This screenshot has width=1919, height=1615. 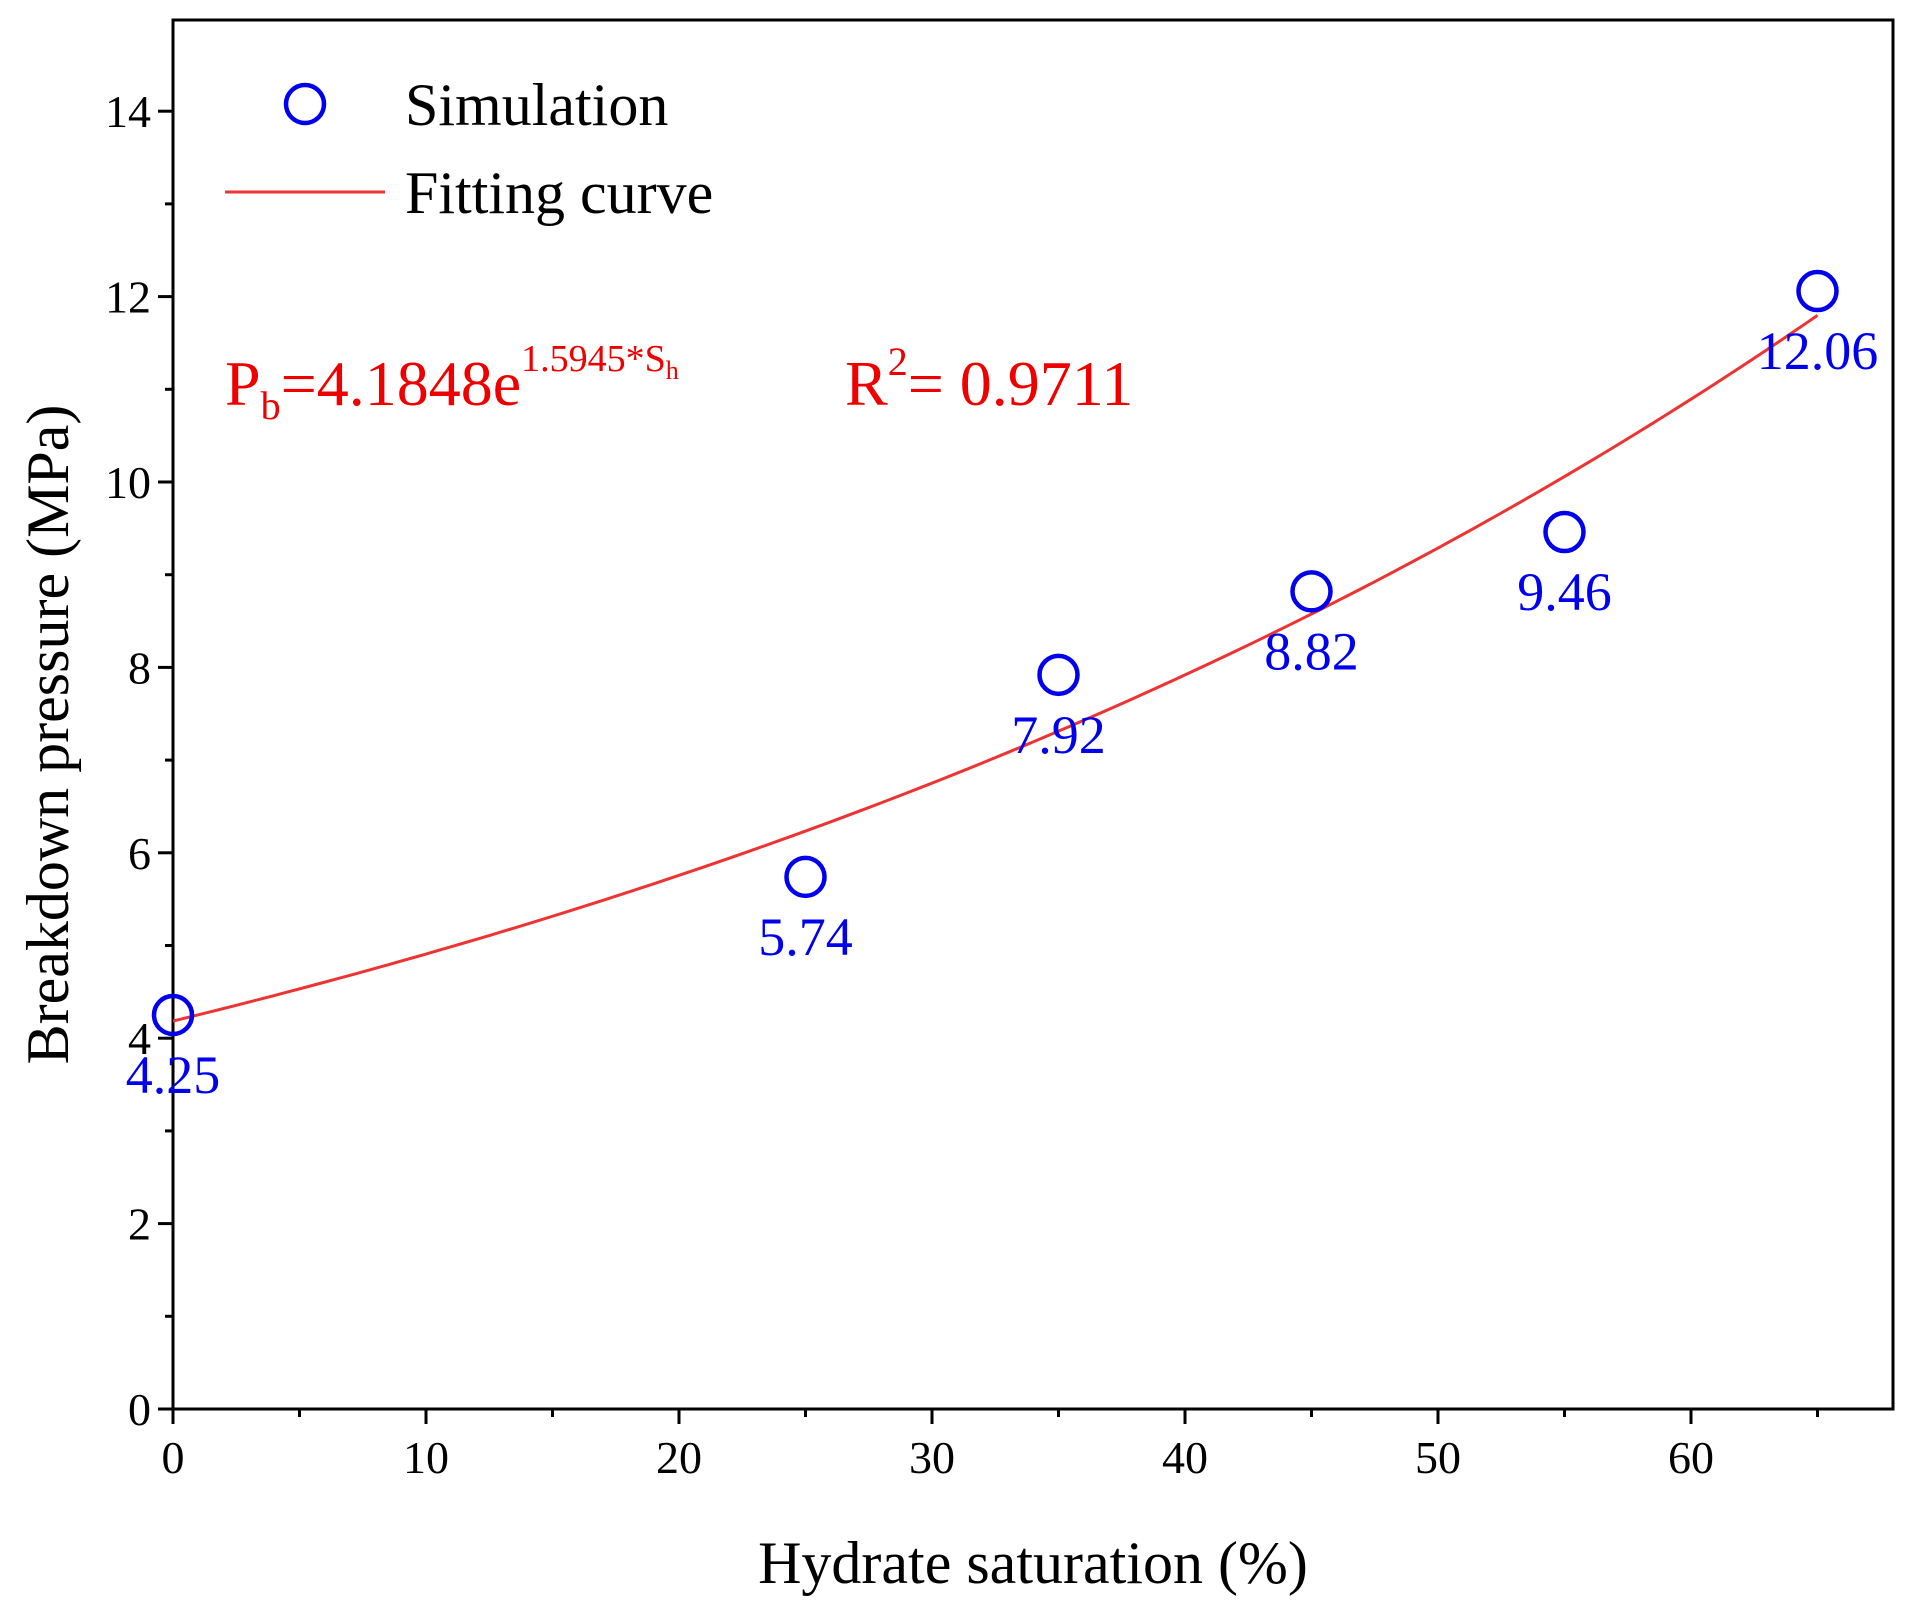 What do you see at coordinates (128, 111) in the screenshot?
I see `y-tick-label: 14` at bounding box center [128, 111].